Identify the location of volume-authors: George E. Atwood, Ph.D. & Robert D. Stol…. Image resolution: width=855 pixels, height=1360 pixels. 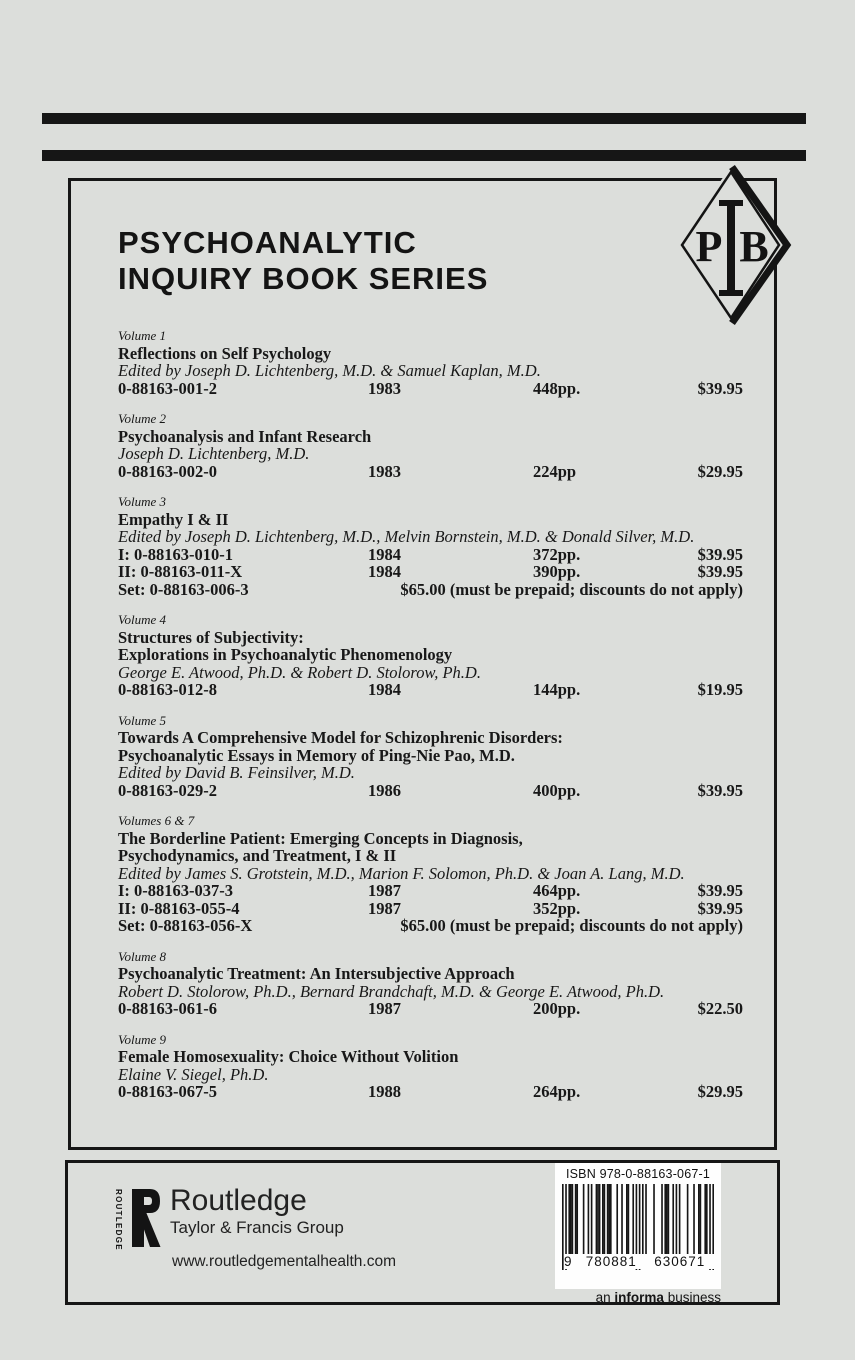
(299, 672).